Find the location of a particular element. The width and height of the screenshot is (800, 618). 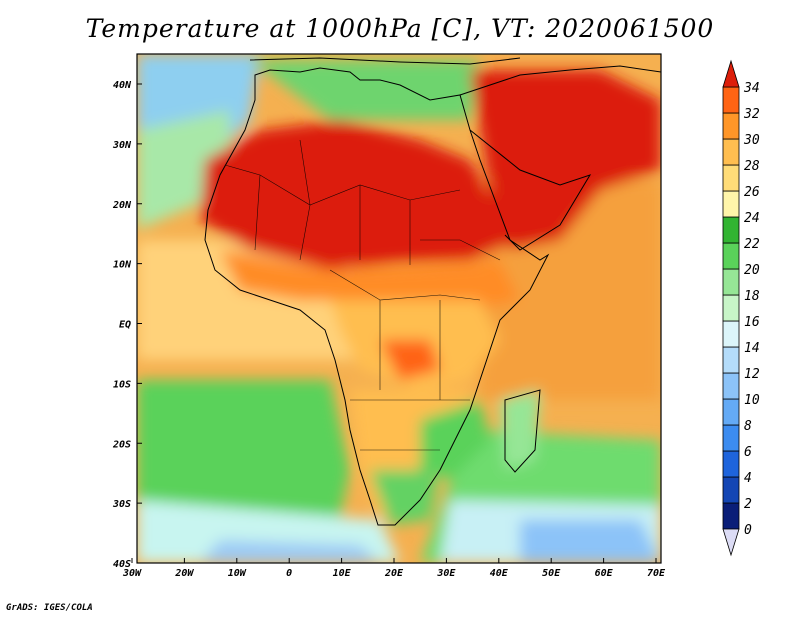

y-tick-label: 10N is located at coordinates (122, 265).